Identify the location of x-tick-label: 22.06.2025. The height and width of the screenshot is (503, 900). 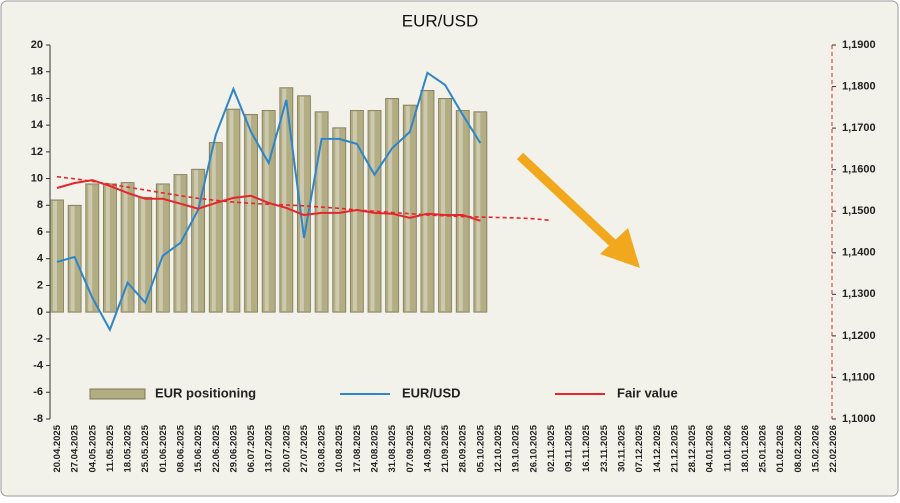
(216, 448).